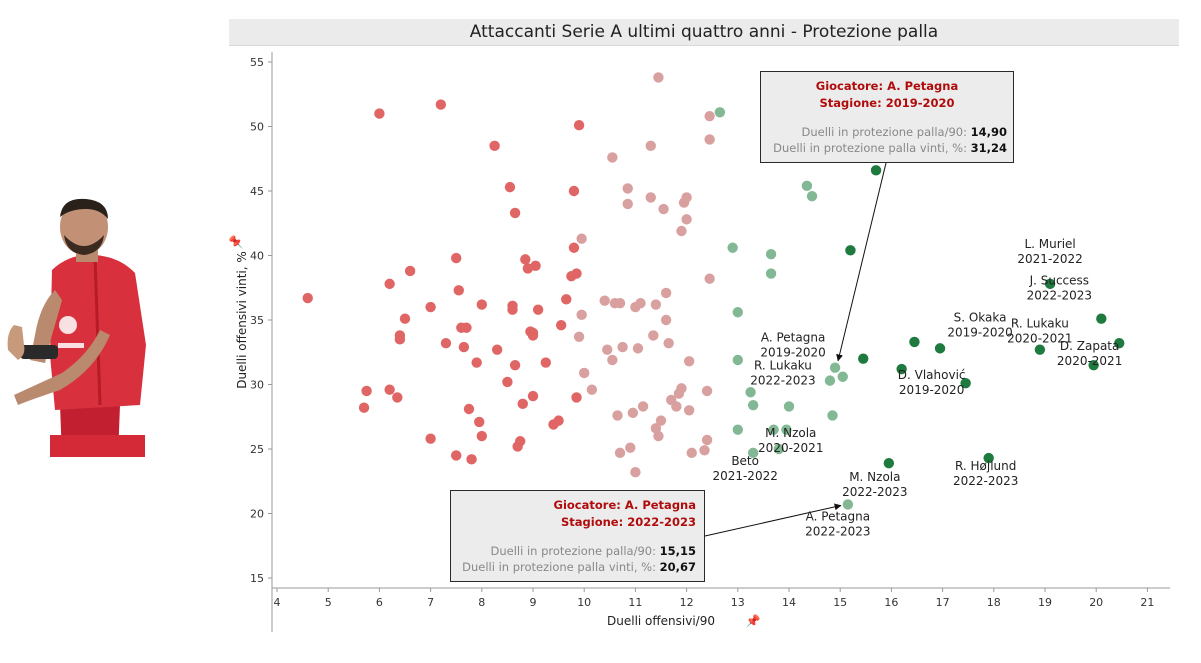 The image size is (1201, 663). What do you see at coordinates (988, 148) in the screenshot?
I see `tooltip-row2-value: 31,24` at bounding box center [988, 148].